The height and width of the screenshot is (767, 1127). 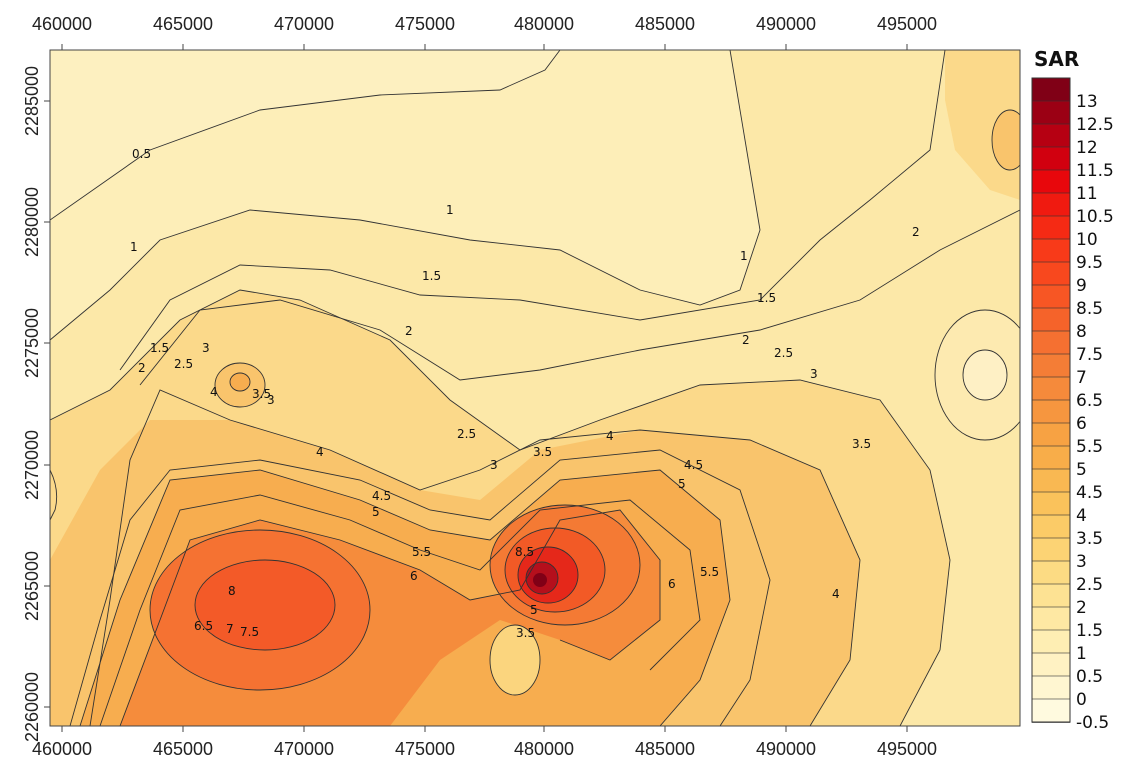 I want to click on contour-label: 8, so click(x=232, y=591).